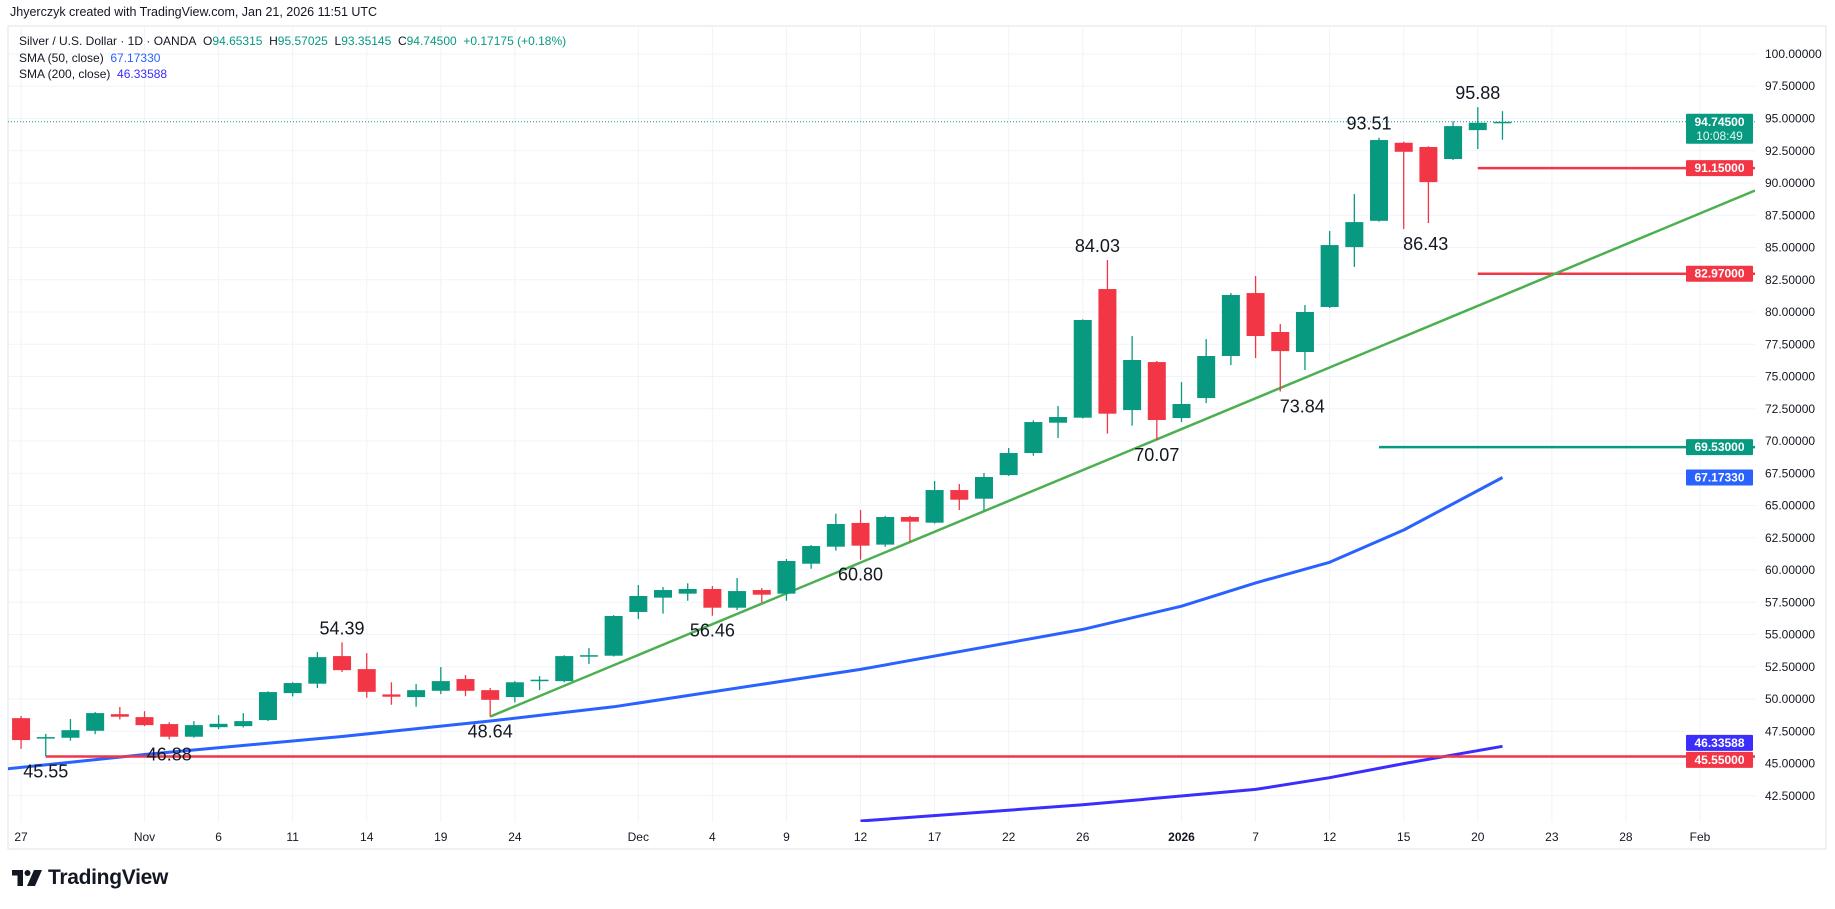 This screenshot has height=909, width=1835. What do you see at coordinates (292, 58) in the screenshot?
I see `sma50-legend-row: SMA (50, close) 67.17330` at bounding box center [292, 58].